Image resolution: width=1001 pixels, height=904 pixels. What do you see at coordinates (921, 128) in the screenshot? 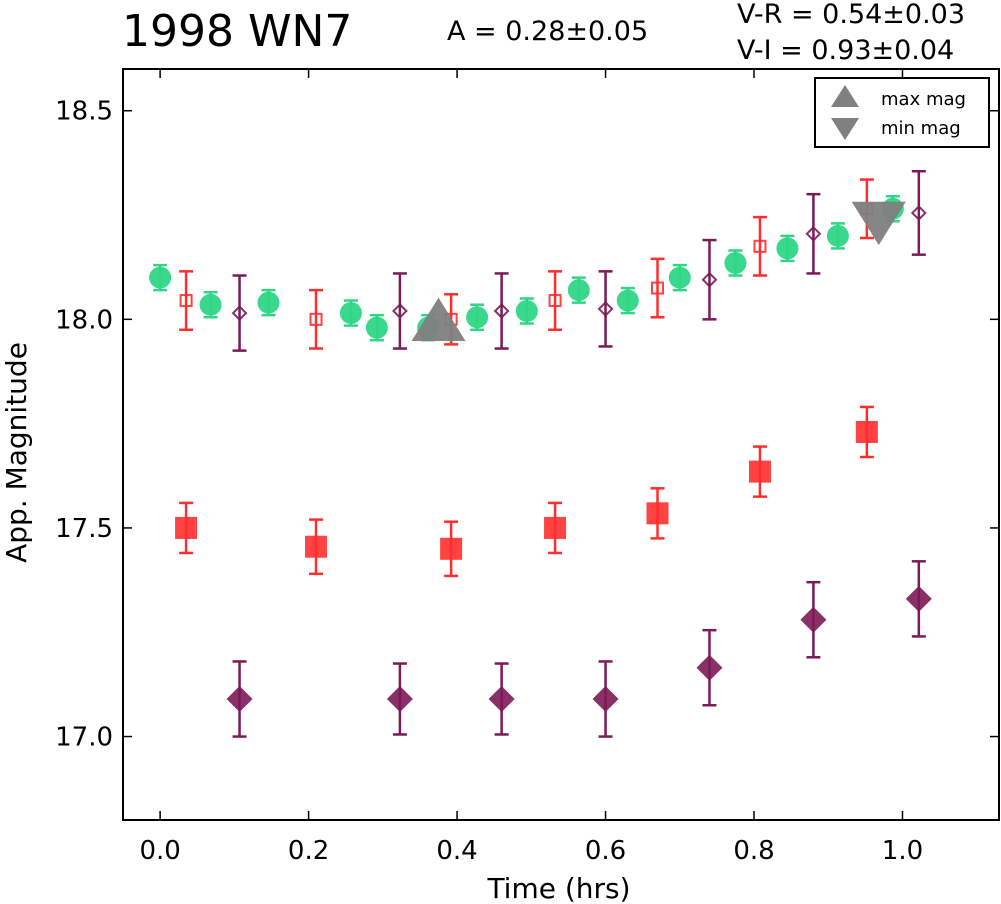
I see `legend-label: min mag` at bounding box center [921, 128].